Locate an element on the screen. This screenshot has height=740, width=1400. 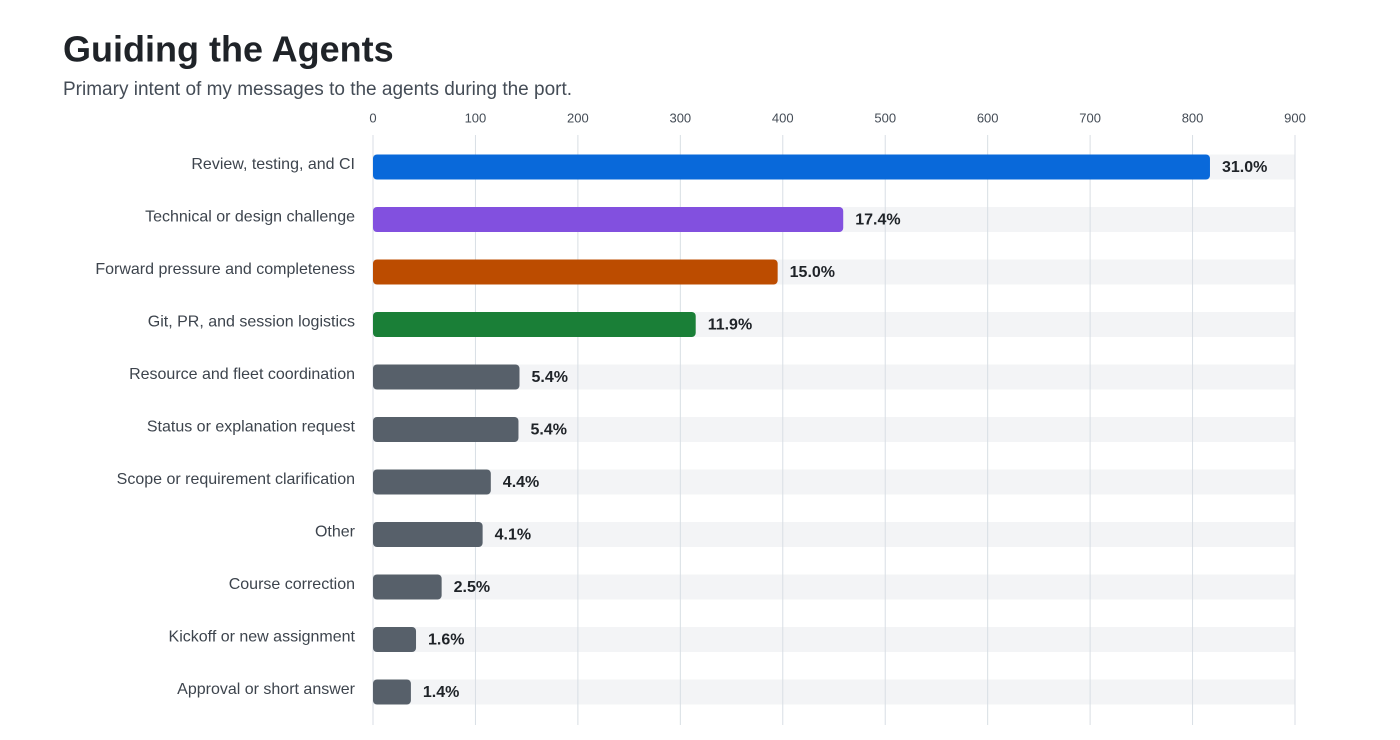
value-label: 15.0% is located at coordinates (812, 272).